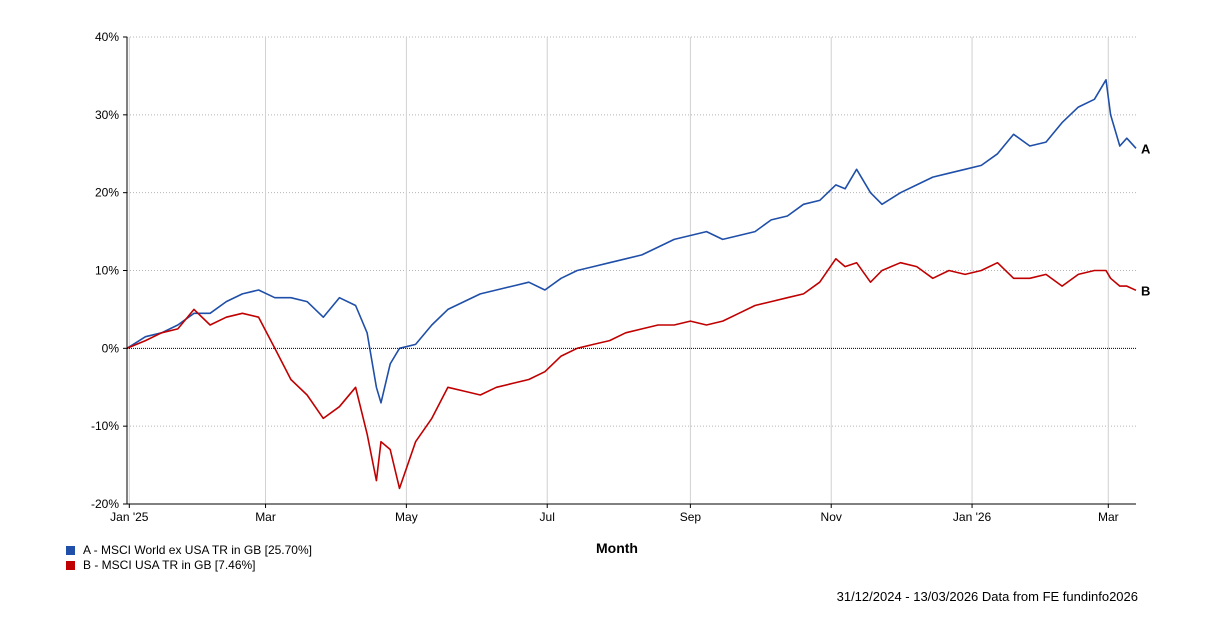 Image resolution: width=1216 pixels, height=626 pixels. I want to click on y-tick-label: -10%, so click(105, 426).